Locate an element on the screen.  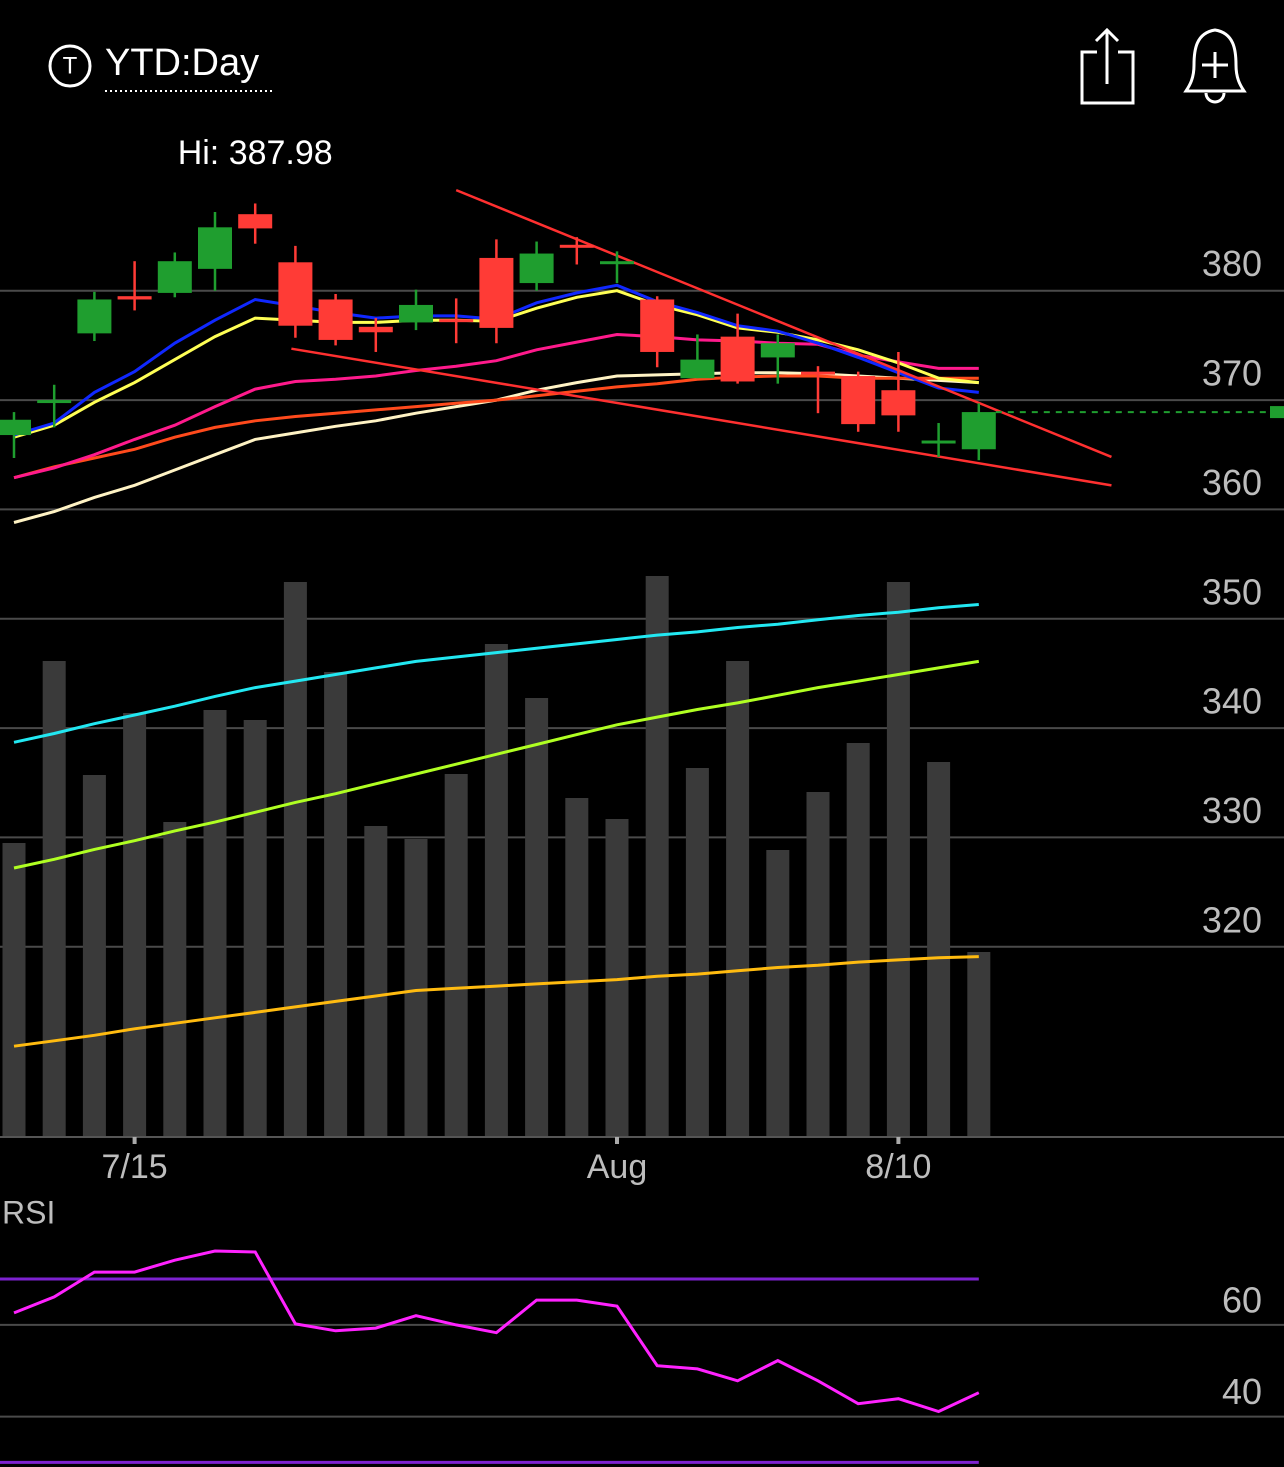
bell is located at coordinates (1215, 60).